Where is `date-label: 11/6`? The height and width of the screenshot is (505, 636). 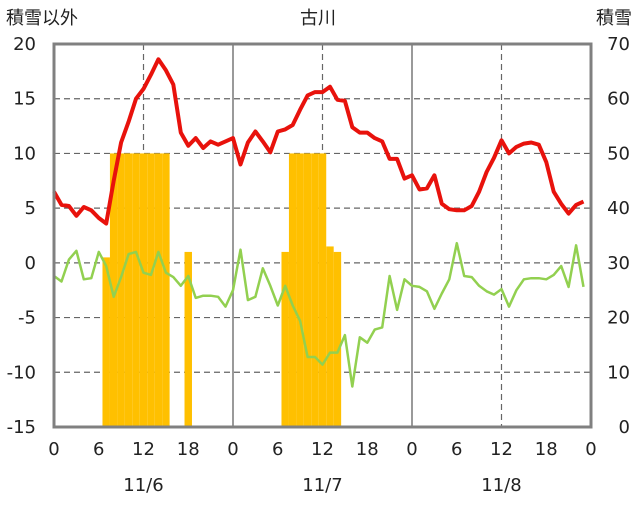
date-label: 11/6 is located at coordinates (143, 485).